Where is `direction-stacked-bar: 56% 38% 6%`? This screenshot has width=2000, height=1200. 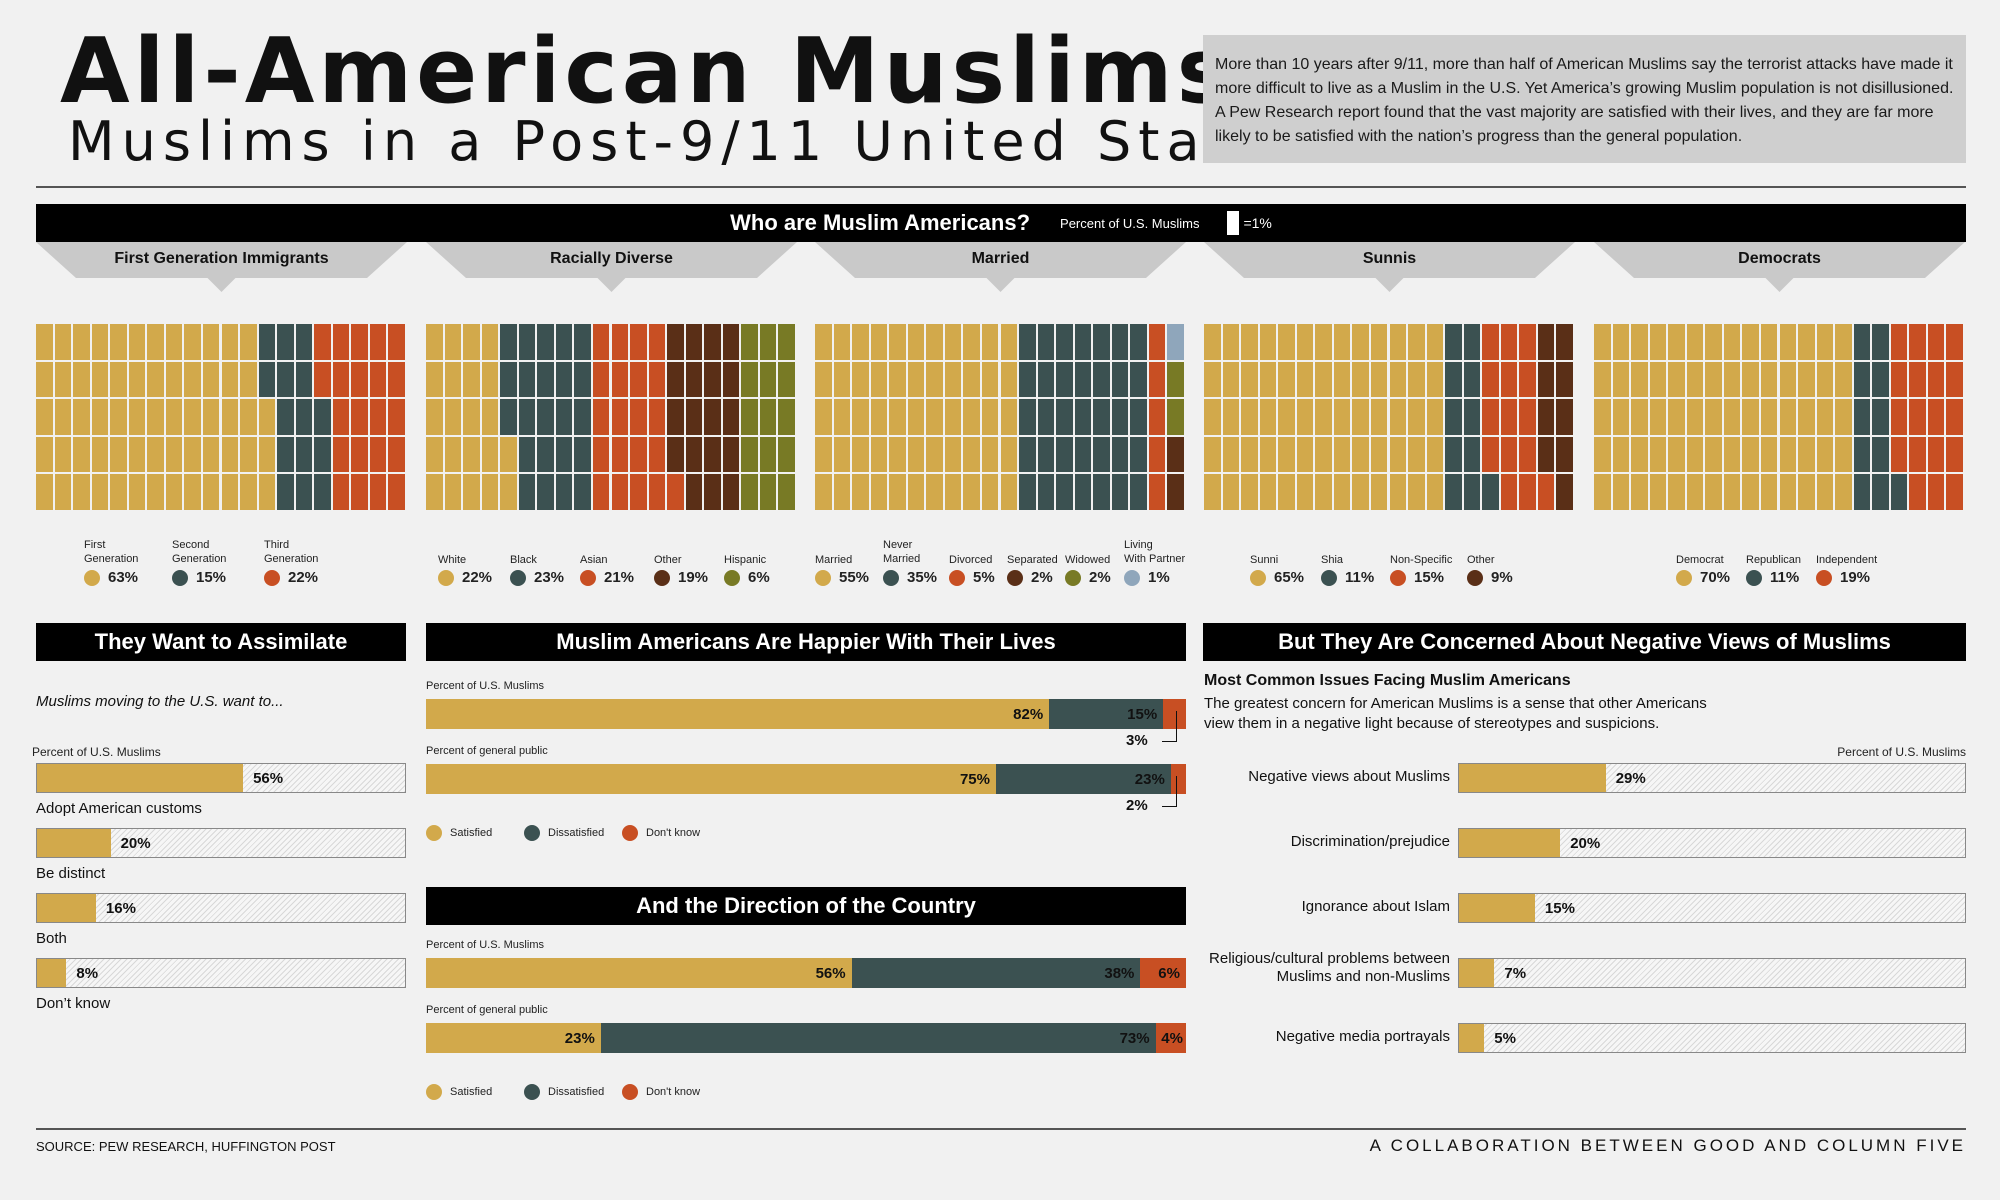
direction-stacked-bar: 56% 38% 6% is located at coordinates (806, 973).